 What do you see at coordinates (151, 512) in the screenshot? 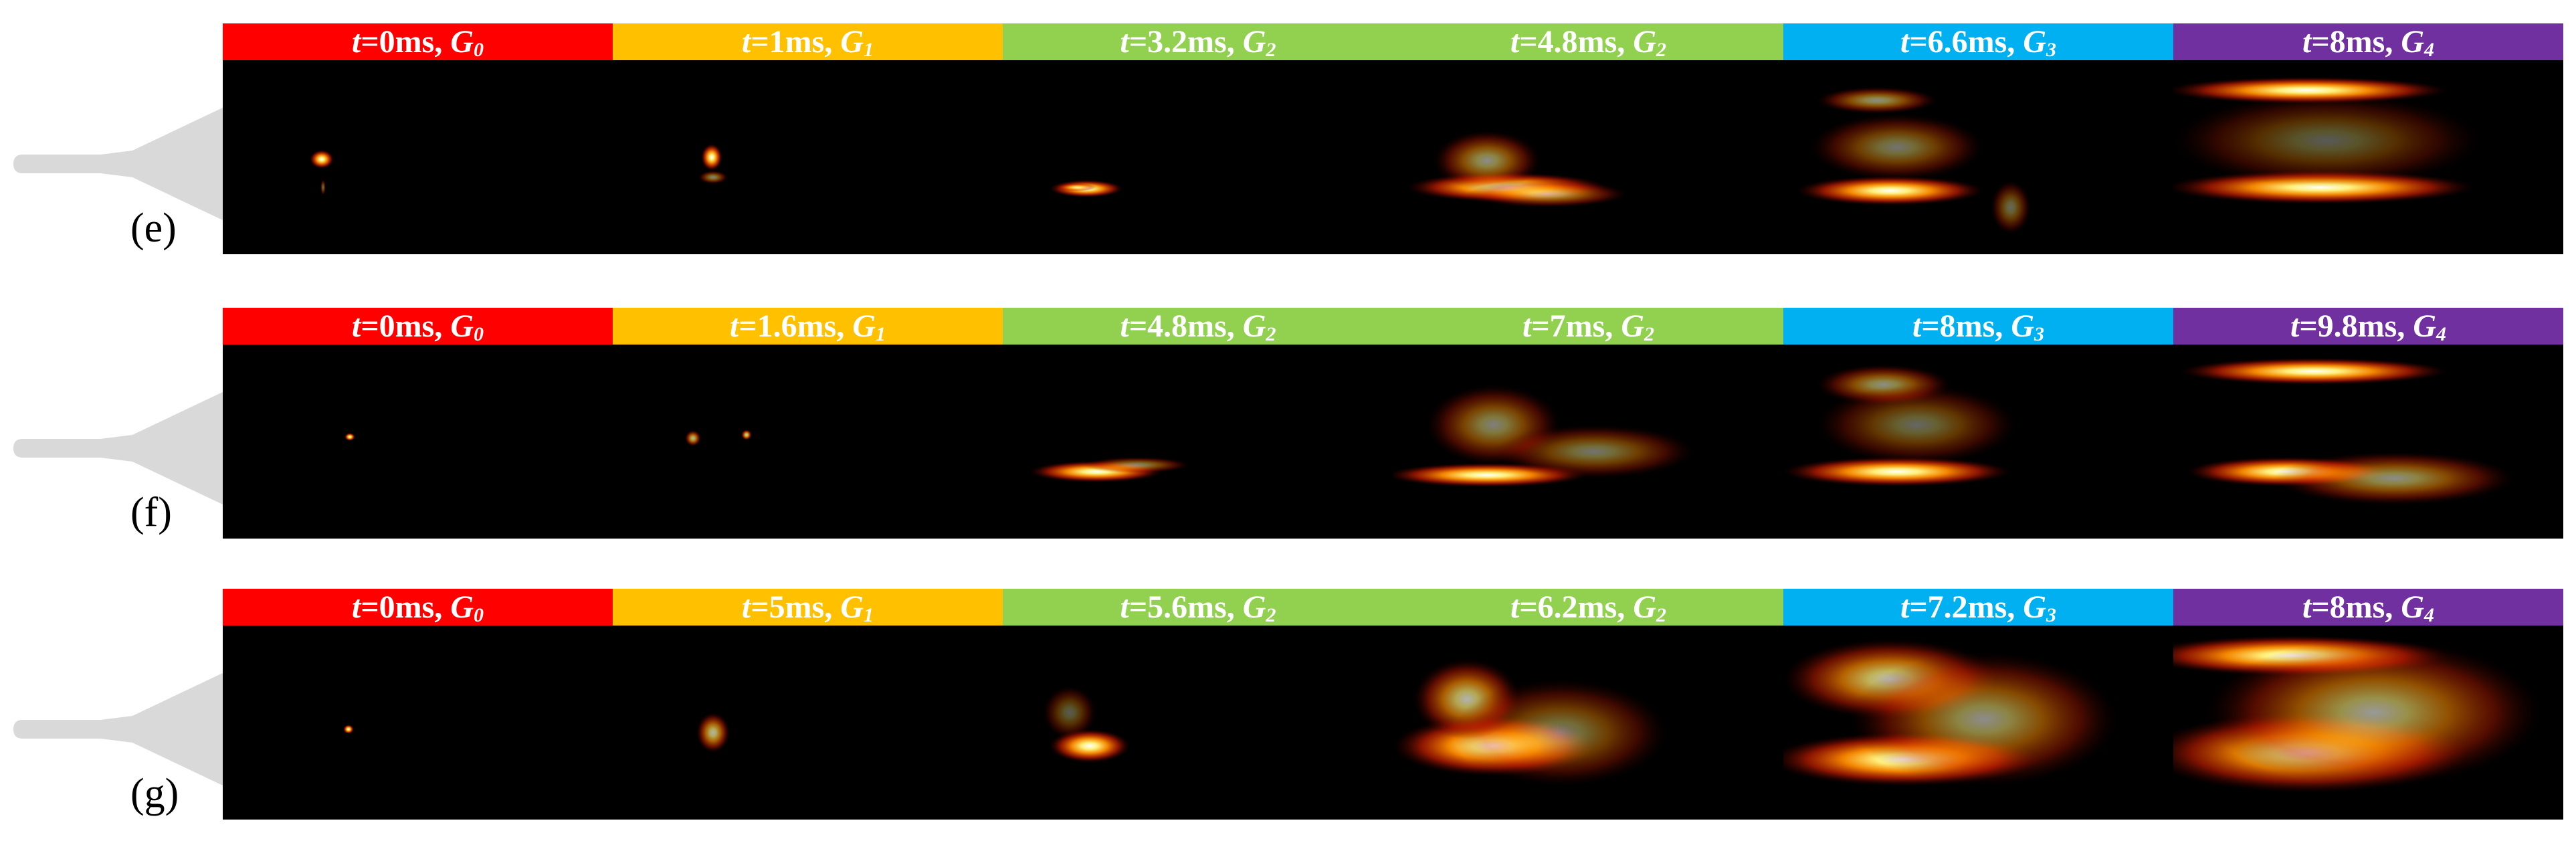
I see `panel-label: (f)` at bounding box center [151, 512].